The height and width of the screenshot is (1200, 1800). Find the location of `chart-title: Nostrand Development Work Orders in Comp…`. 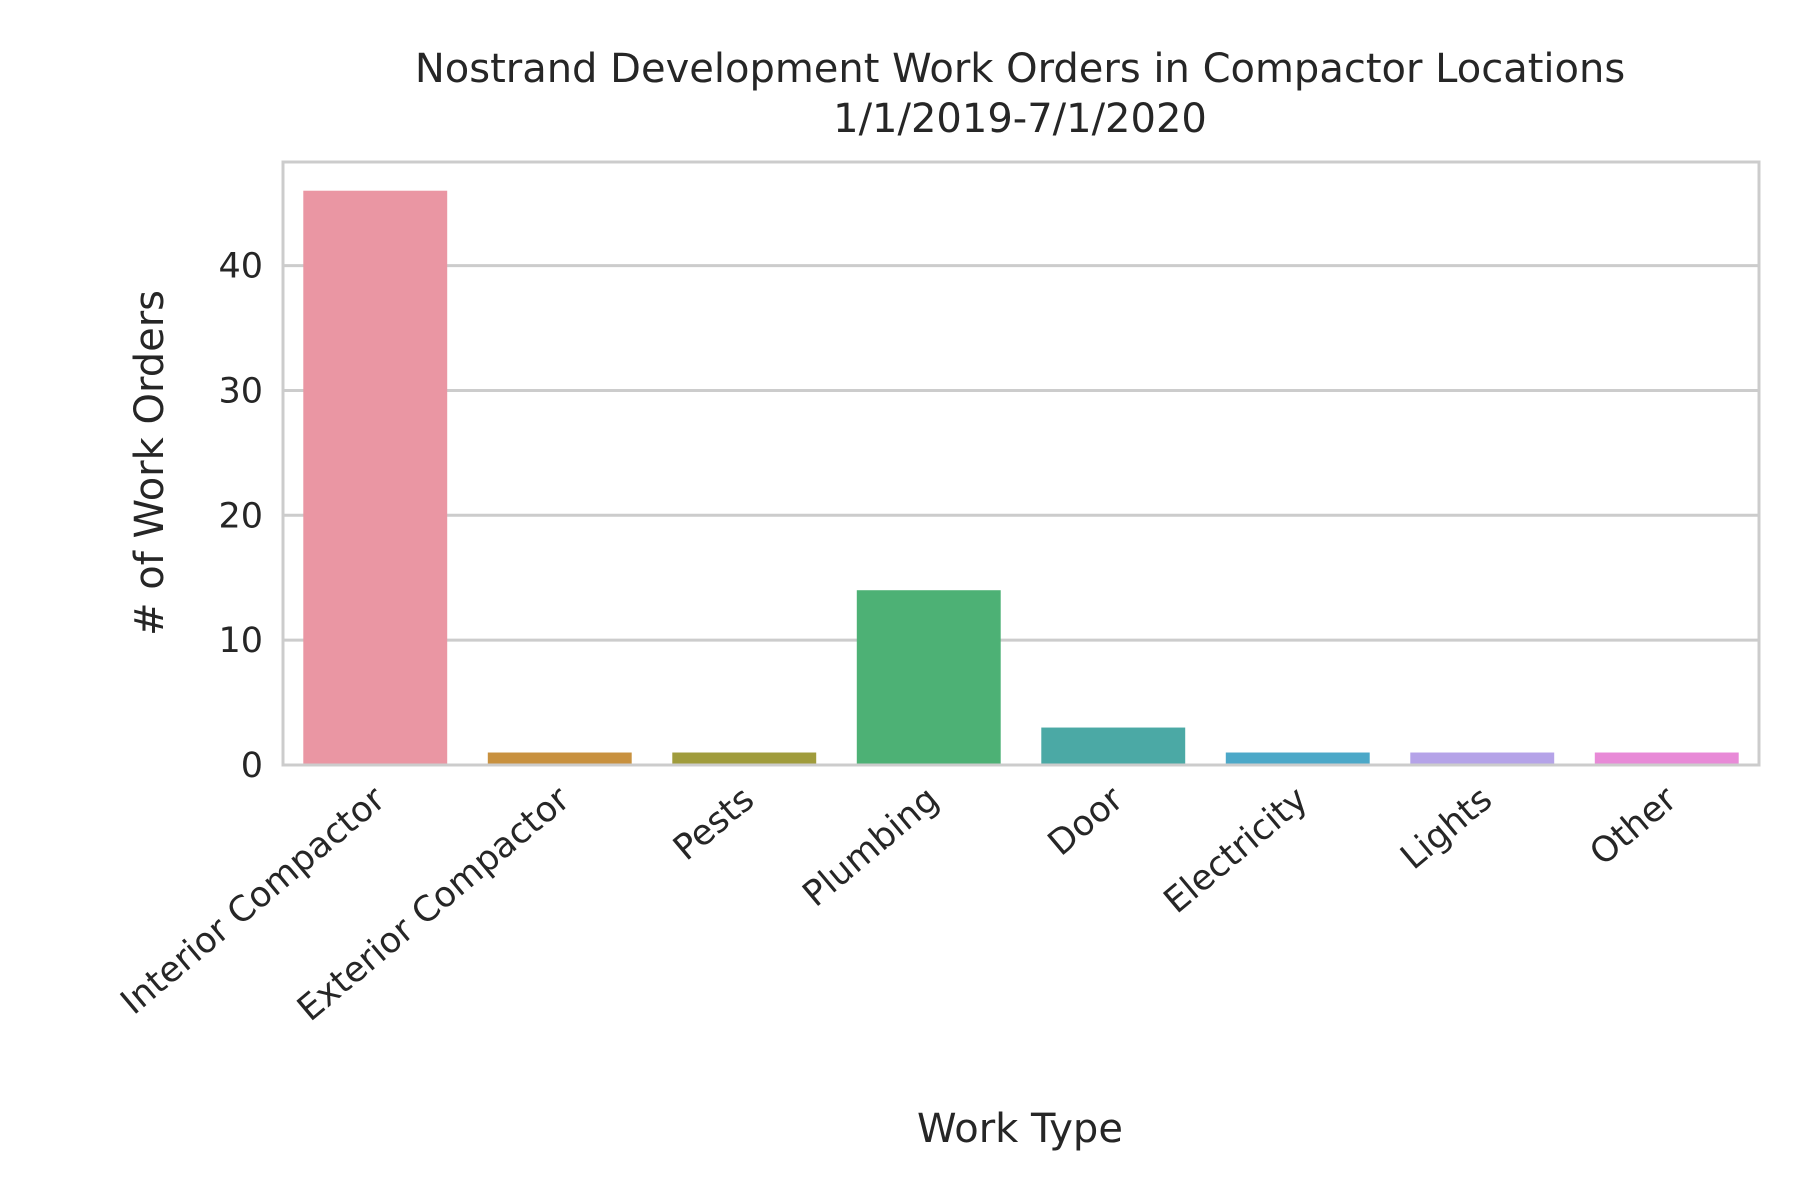

chart-title: Nostrand Development Work Orders in Comp… is located at coordinates (1020, 69).